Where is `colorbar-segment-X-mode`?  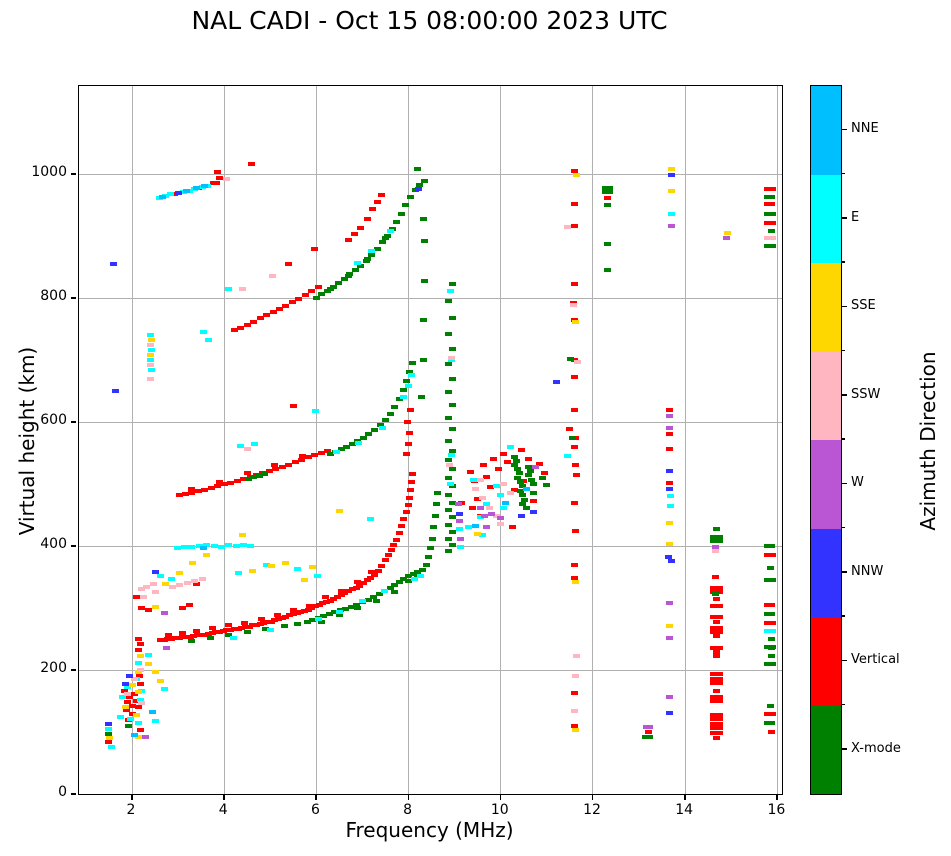 colorbar-segment-X-mode is located at coordinates (826, 749).